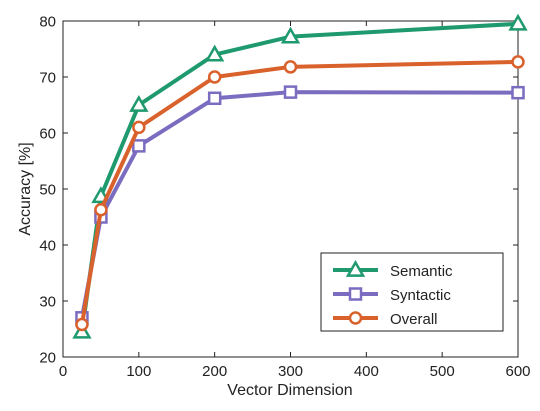 The height and width of the screenshot is (411, 540). What do you see at coordinates (47, 22) in the screenshot?
I see `y-tick-label: 80` at bounding box center [47, 22].